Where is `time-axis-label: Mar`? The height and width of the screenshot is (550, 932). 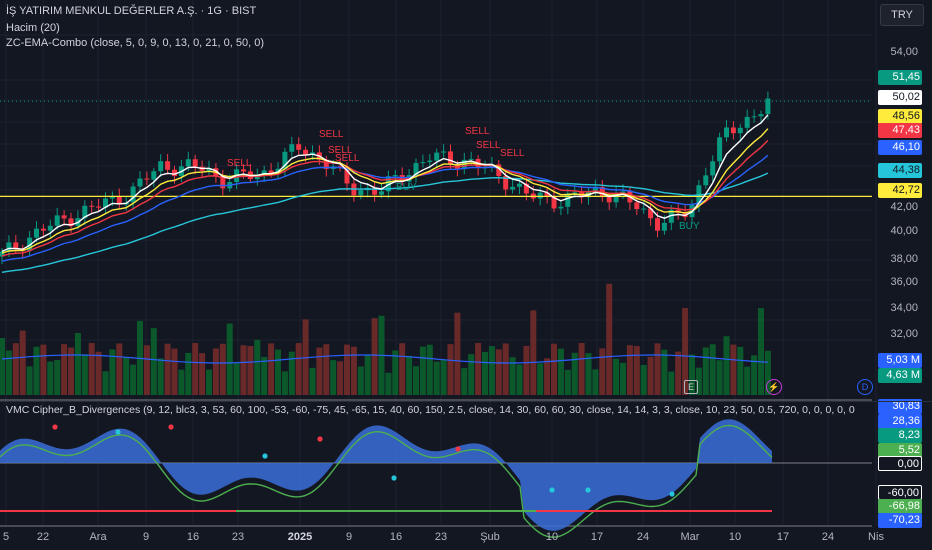 time-axis-label: Mar is located at coordinates (690, 537).